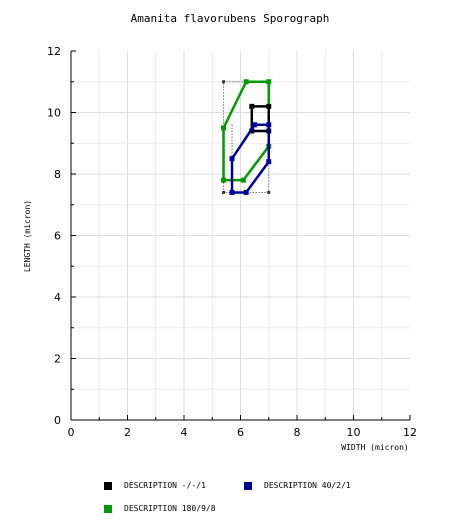 The width and height of the screenshot is (460, 524). Describe the element at coordinates (170, 508) in the screenshot. I see `legend-label: DESCRIPTION 180/9/8` at that location.